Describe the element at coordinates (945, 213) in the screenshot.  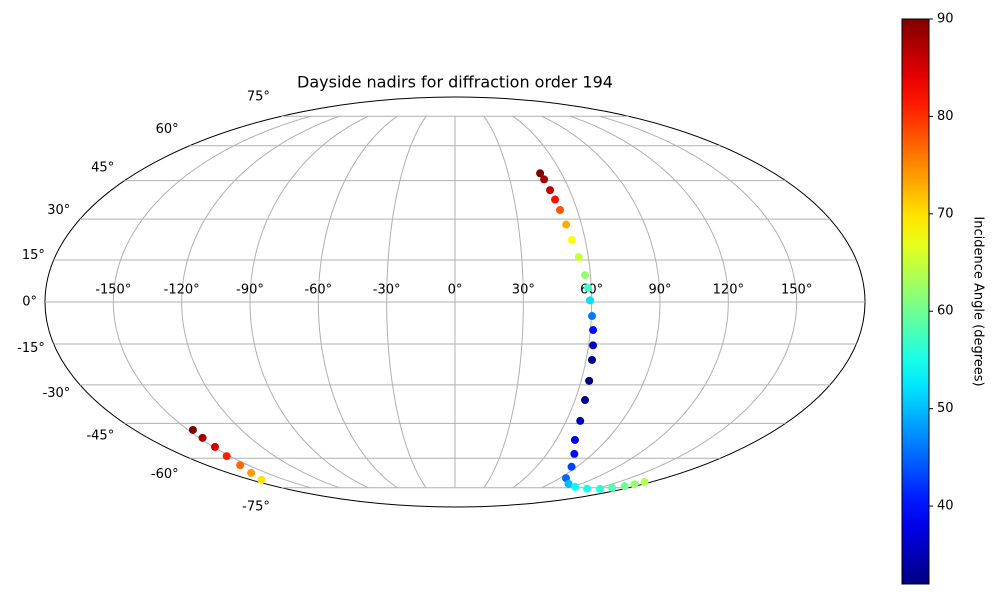
I see `colorbar-tick-label: 70` at that location.